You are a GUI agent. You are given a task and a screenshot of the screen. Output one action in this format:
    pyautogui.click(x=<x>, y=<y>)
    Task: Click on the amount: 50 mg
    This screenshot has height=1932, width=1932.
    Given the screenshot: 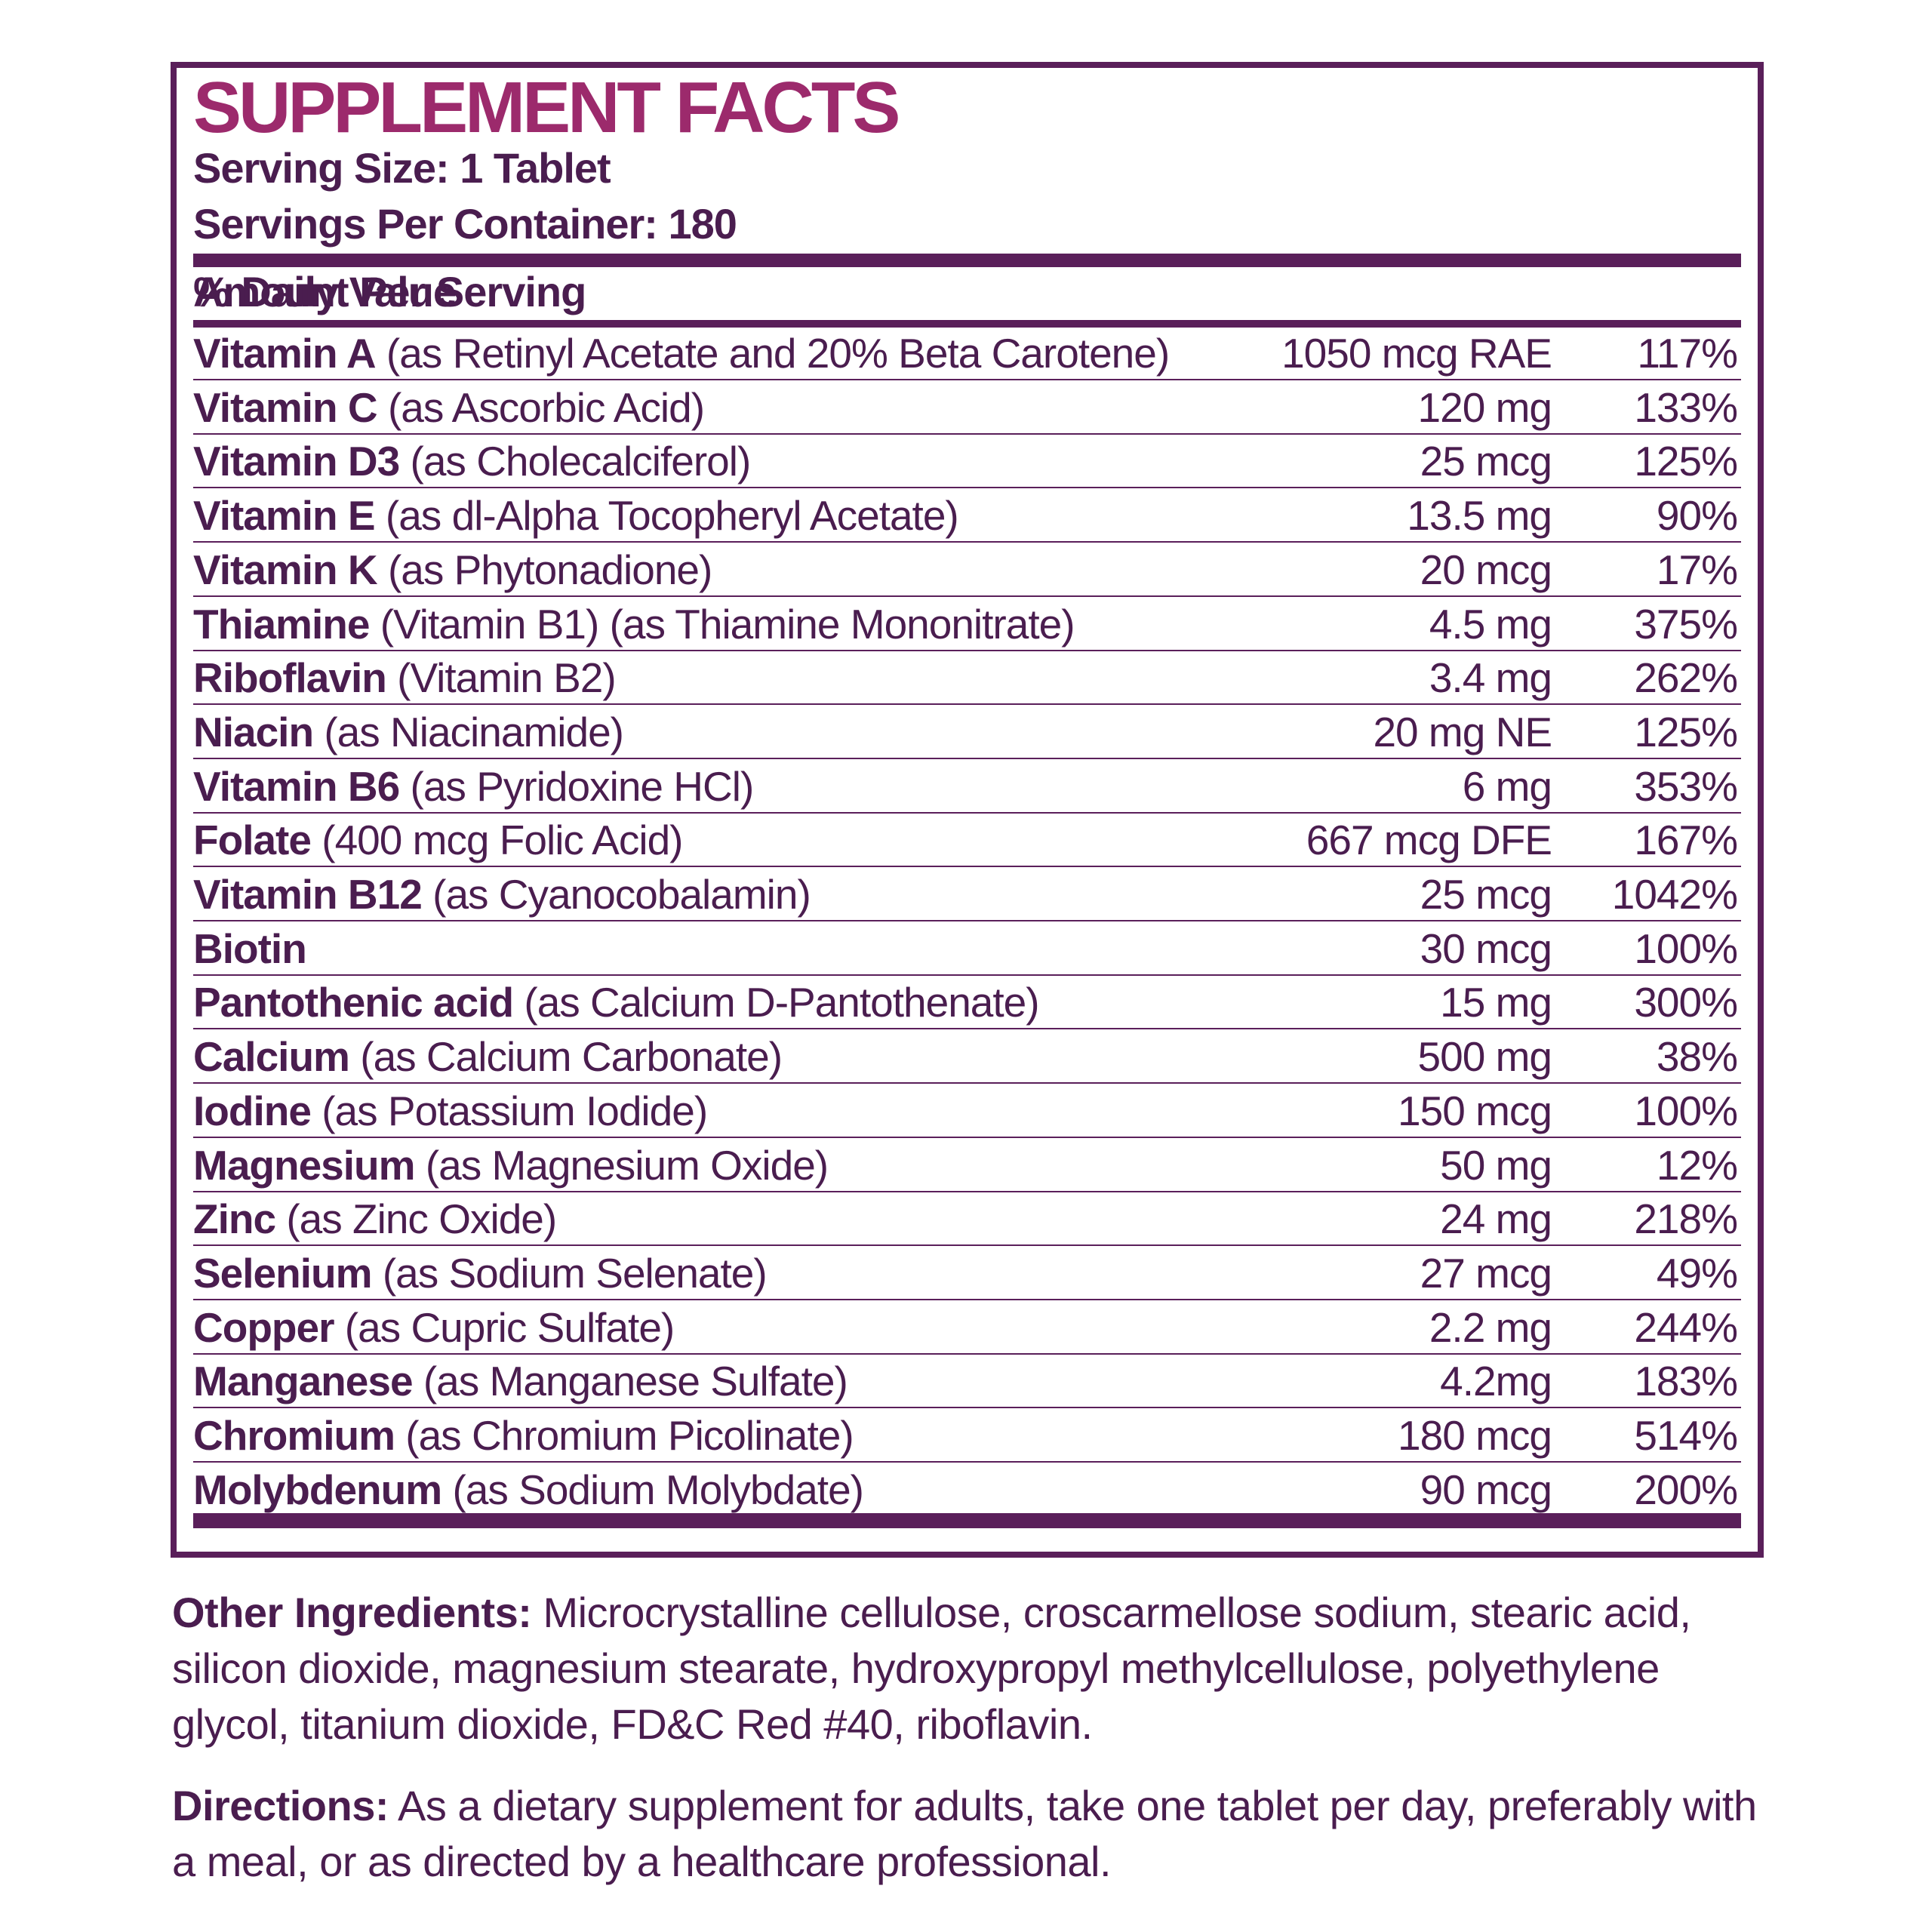 What is the action you would take?
    pyautogui.click(x=1496, y=1165)
    